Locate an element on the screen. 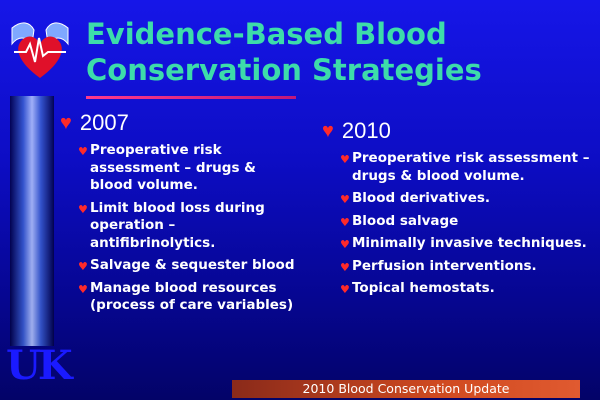 Image resolution: width=600 pixels, height=400 pixels. list-item-text: Blood derivatives. is located at coordinates (421, 198).